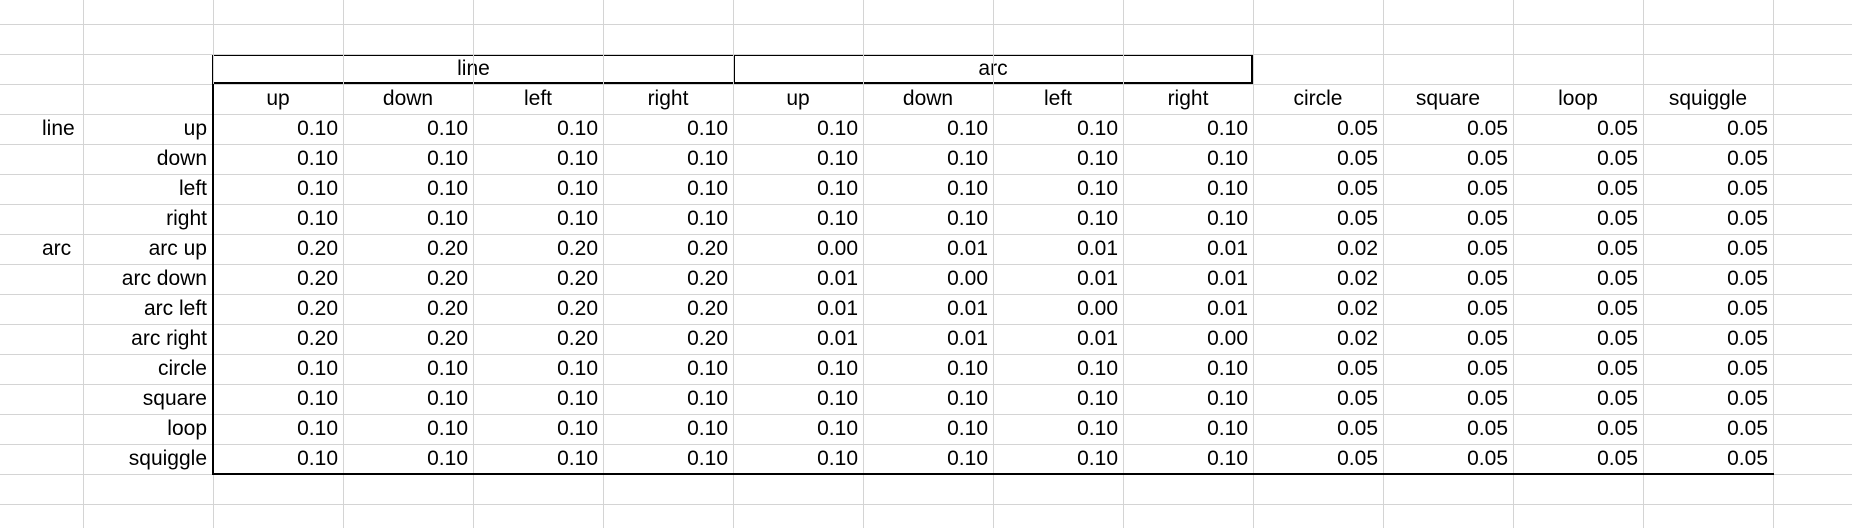  I want to click on row-header: circle, so click(148, 369).